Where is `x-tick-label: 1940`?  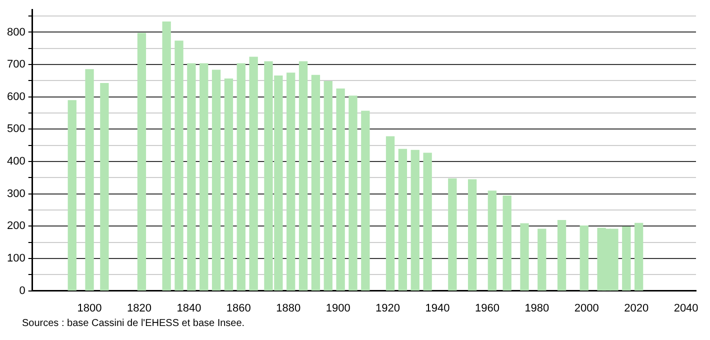
x-tick-label: 1940 is located at coordinates (437, 308).